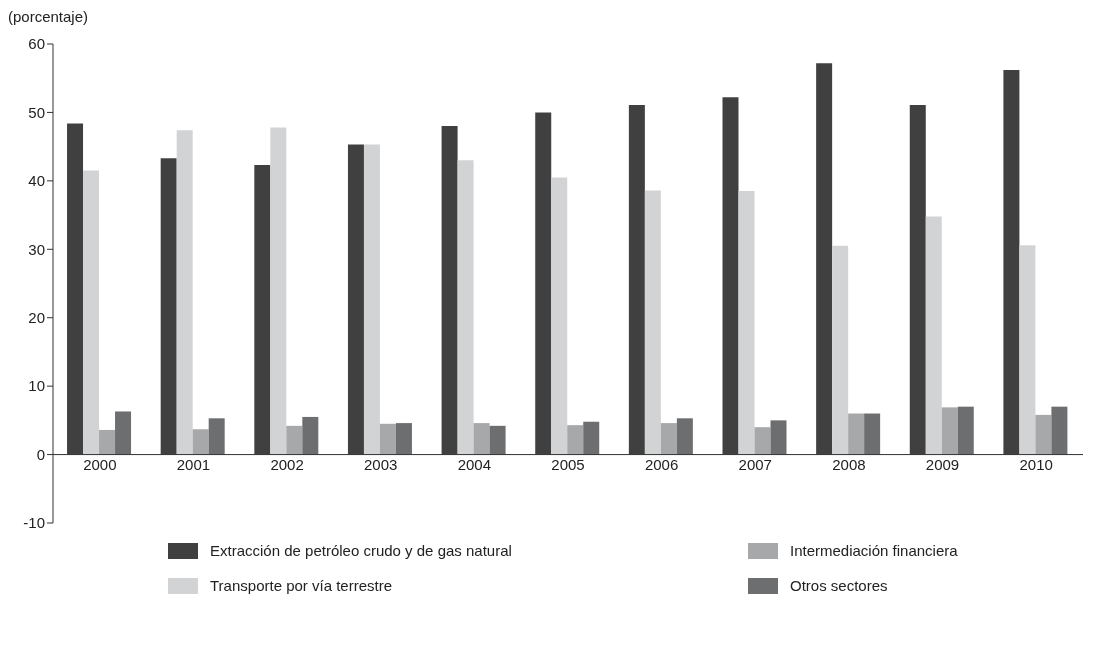 The width and height of the screenshot is (1101, 647). I want to click on x-tick-label: 2006, so click(661, 465).